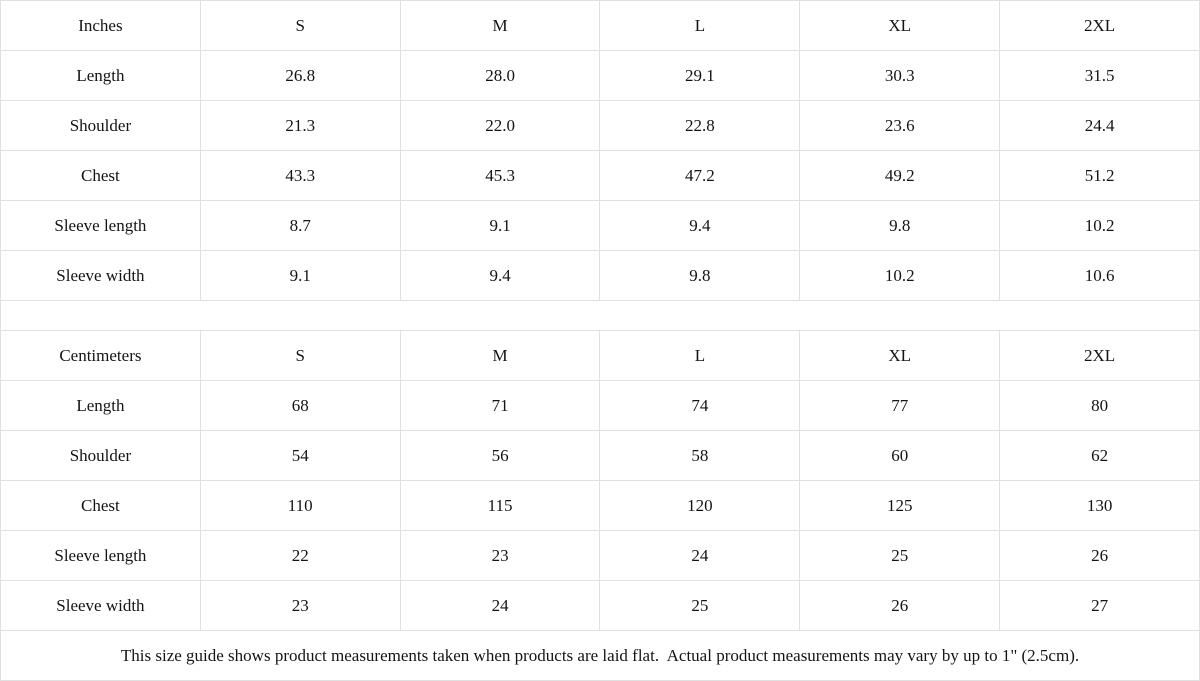 The width and height of the screenshot is (1200, 681). I want to click on table-row: Chest 43.3 45.3 47.2 49.2 51.2, so click(600, 175).